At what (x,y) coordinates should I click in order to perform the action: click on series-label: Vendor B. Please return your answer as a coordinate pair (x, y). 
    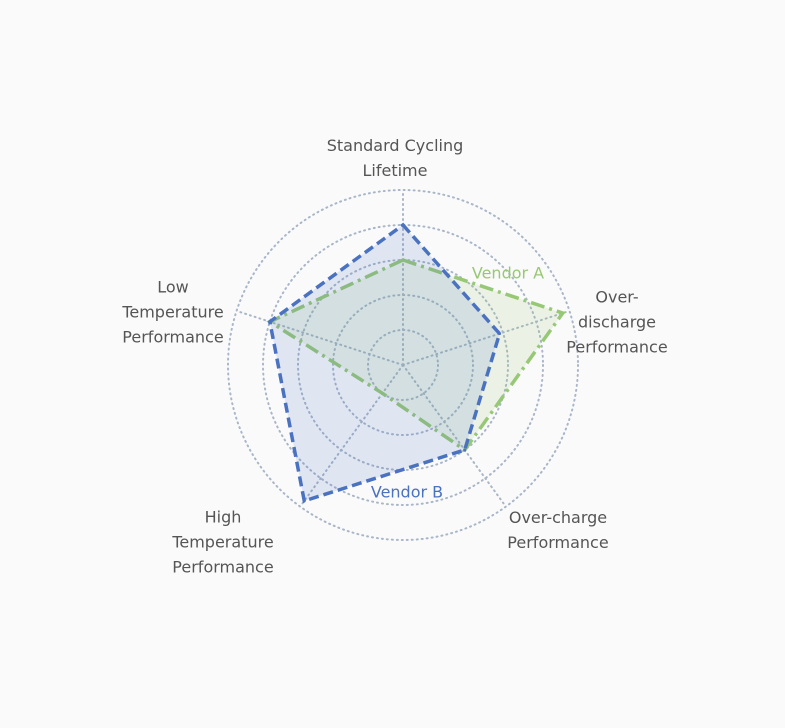
    Looking at the image, I should click on (407, 492).